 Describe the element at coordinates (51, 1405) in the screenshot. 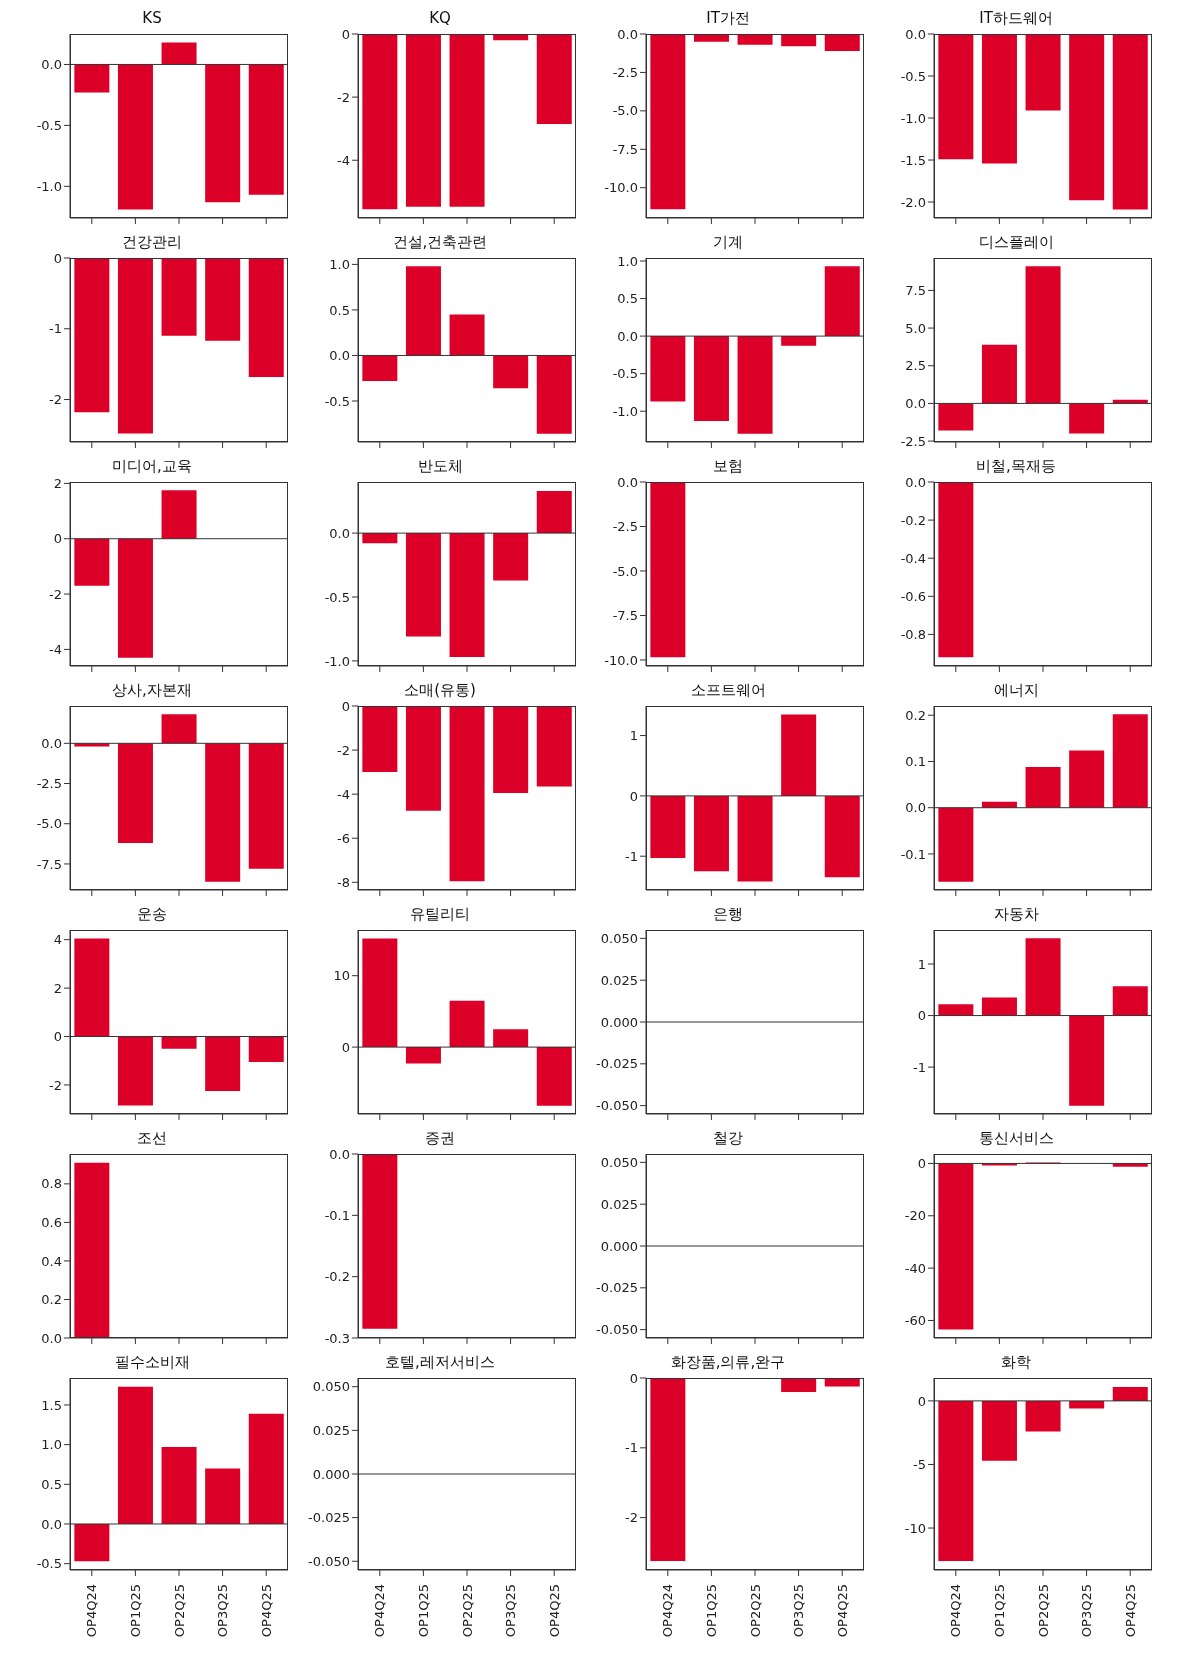

I see `y-tick-label: 1.5` at that location.